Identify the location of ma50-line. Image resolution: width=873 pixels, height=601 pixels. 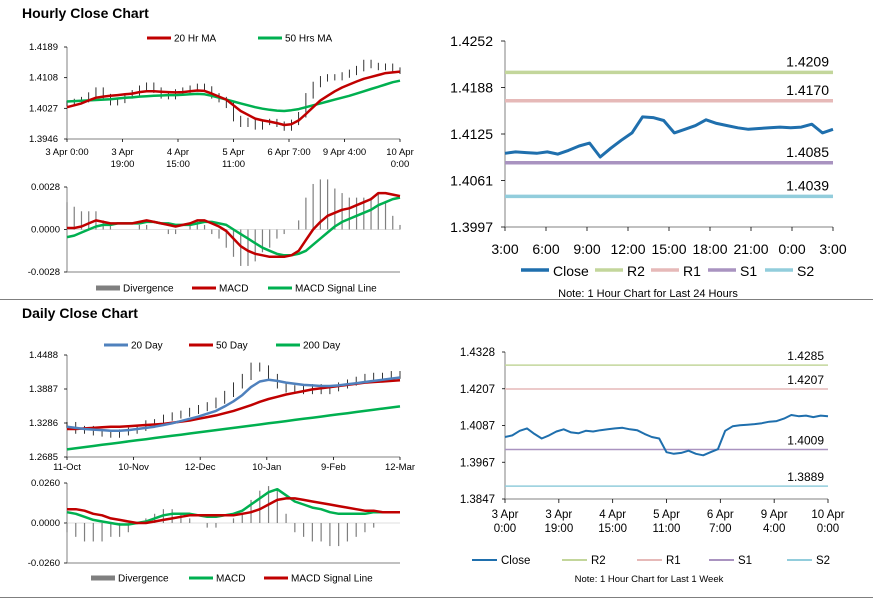
(233, 96).